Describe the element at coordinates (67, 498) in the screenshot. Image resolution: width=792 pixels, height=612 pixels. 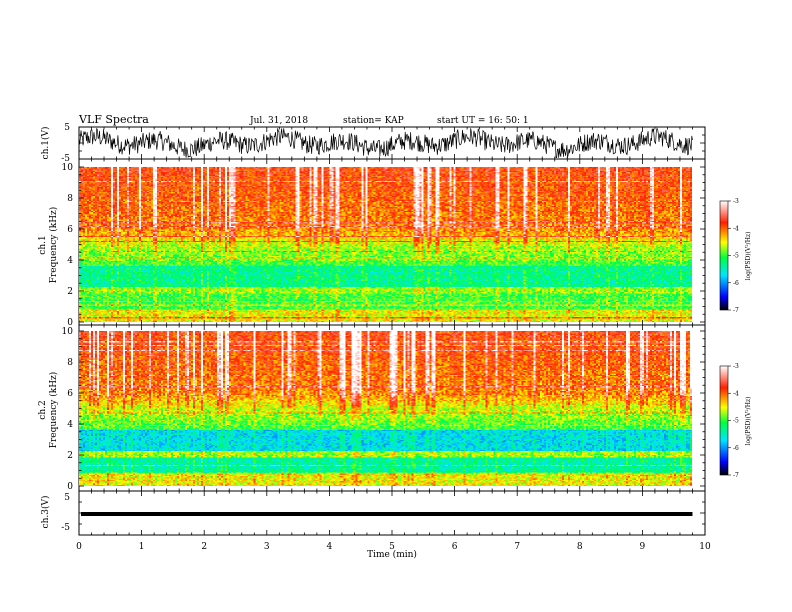
I see `ch3-ytick-top: 5` at that location.